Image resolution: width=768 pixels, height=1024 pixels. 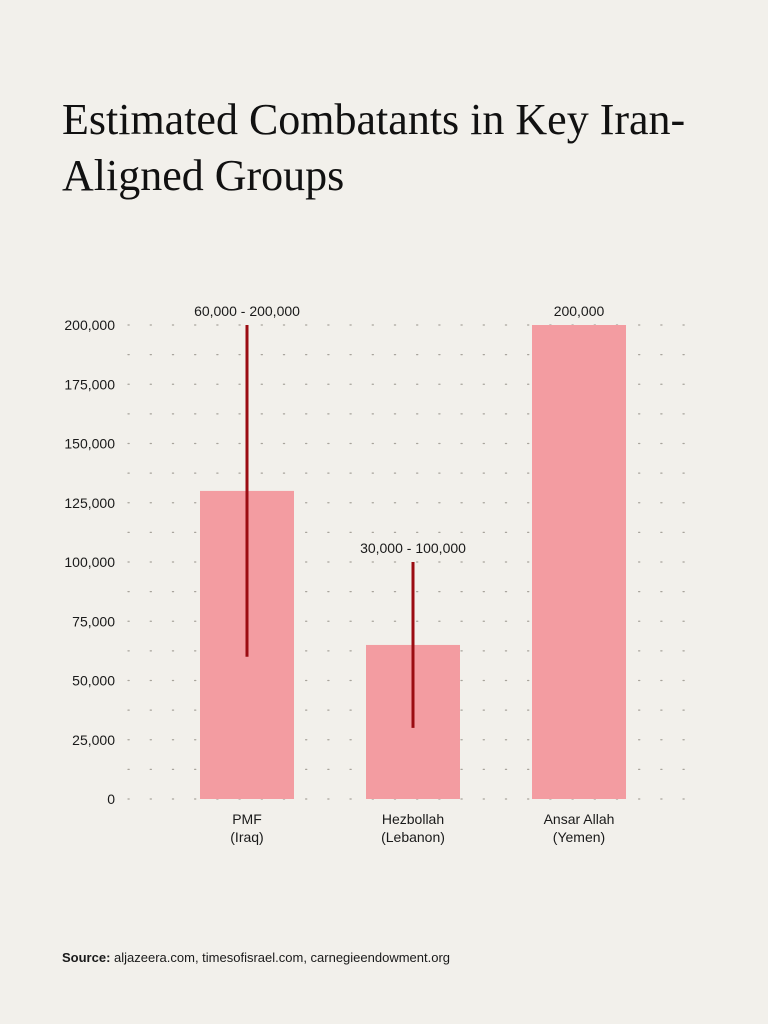 What do you see at coordinates (89, 384) in the screenshot?
I see `y-tick-label: 175,000` at bounding box center [89, 384].